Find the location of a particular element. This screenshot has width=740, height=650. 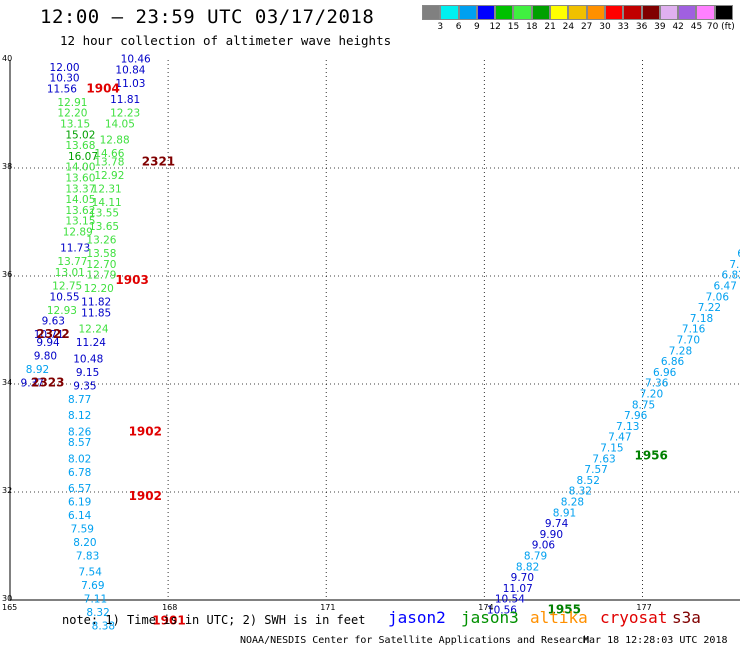

wave-height-value: 8.02 is located at coordinates (79, 459).